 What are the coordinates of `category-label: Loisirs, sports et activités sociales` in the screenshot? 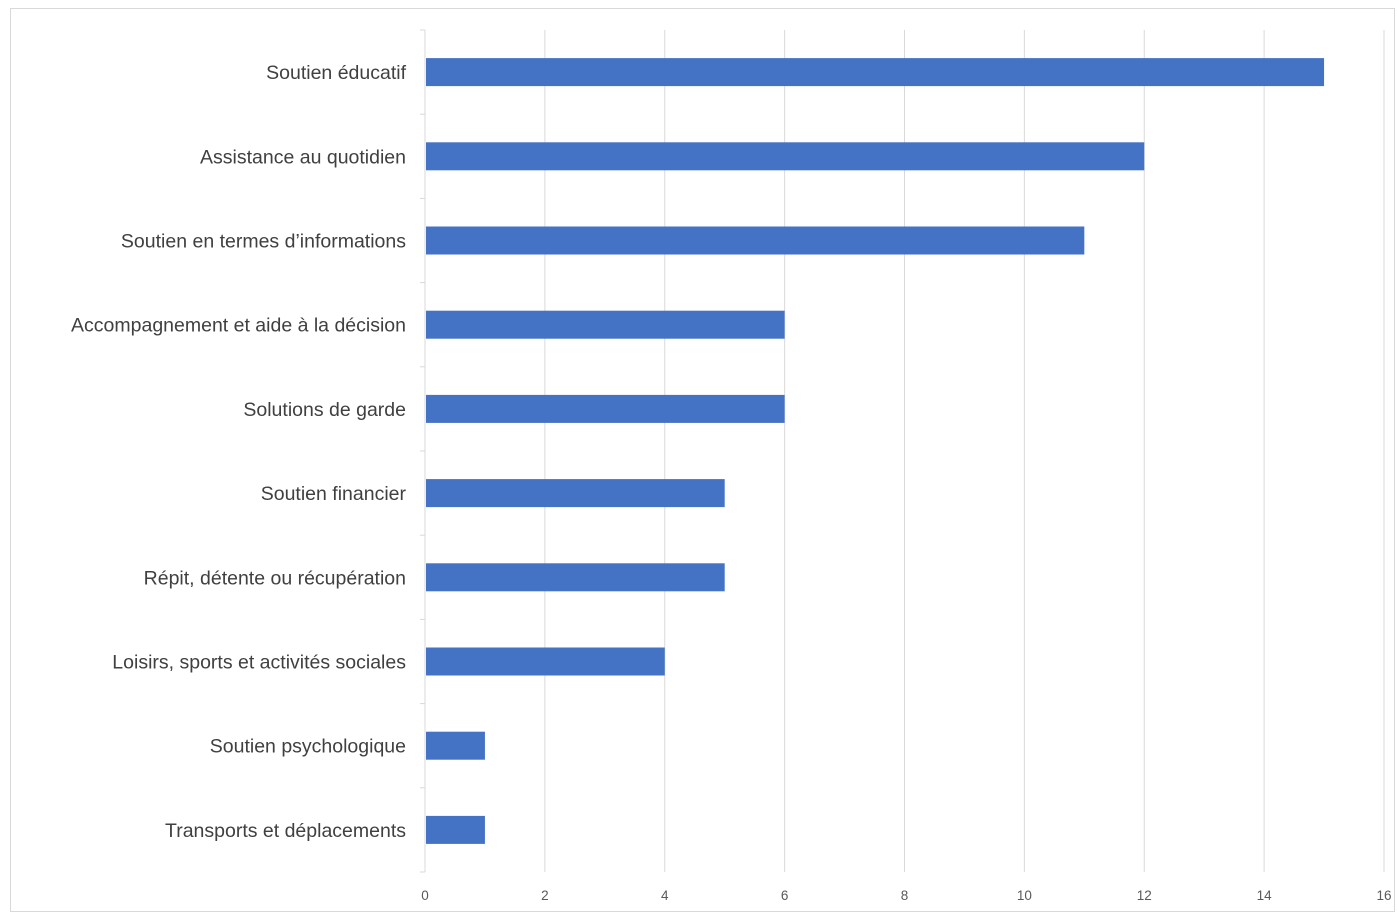 It's located at (259, 663).